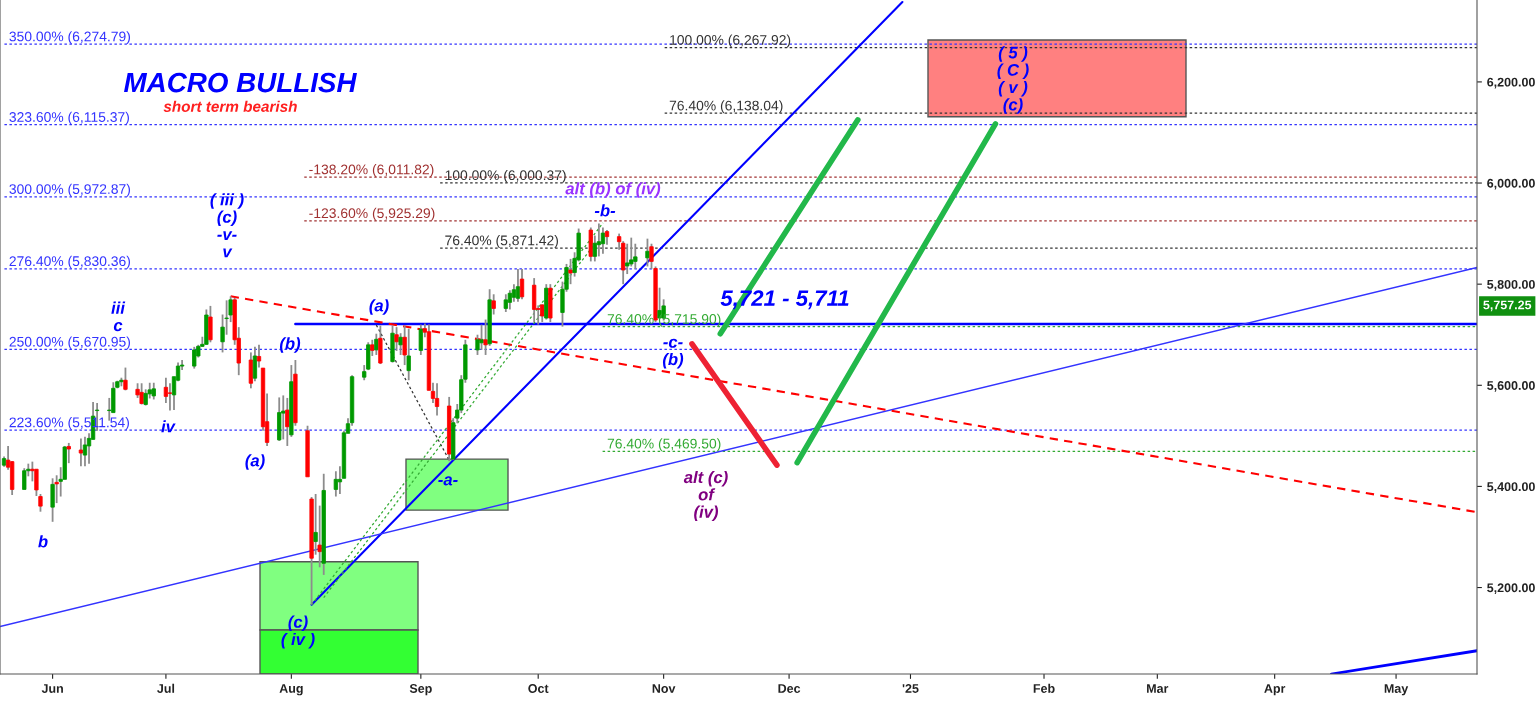  What do you see at coordinates (664, 445) in the screenshot?
I see `ref-line-label: 76.40% (5,469.50)` at bounding box center [664, 445].